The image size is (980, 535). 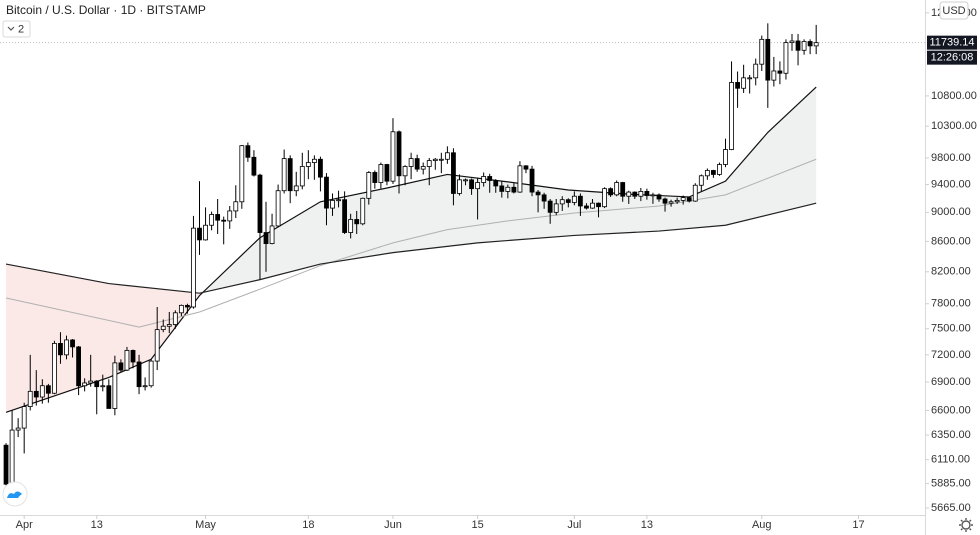 I want to click on x-tick-label: Aug, so click(x=762, y=525).